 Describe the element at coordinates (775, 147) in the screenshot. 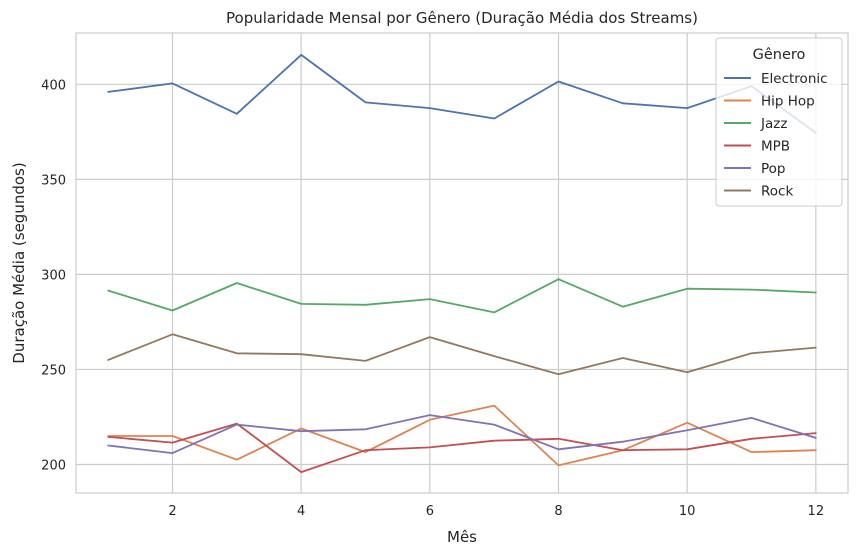

I see `legend-label: MPB` at that location.